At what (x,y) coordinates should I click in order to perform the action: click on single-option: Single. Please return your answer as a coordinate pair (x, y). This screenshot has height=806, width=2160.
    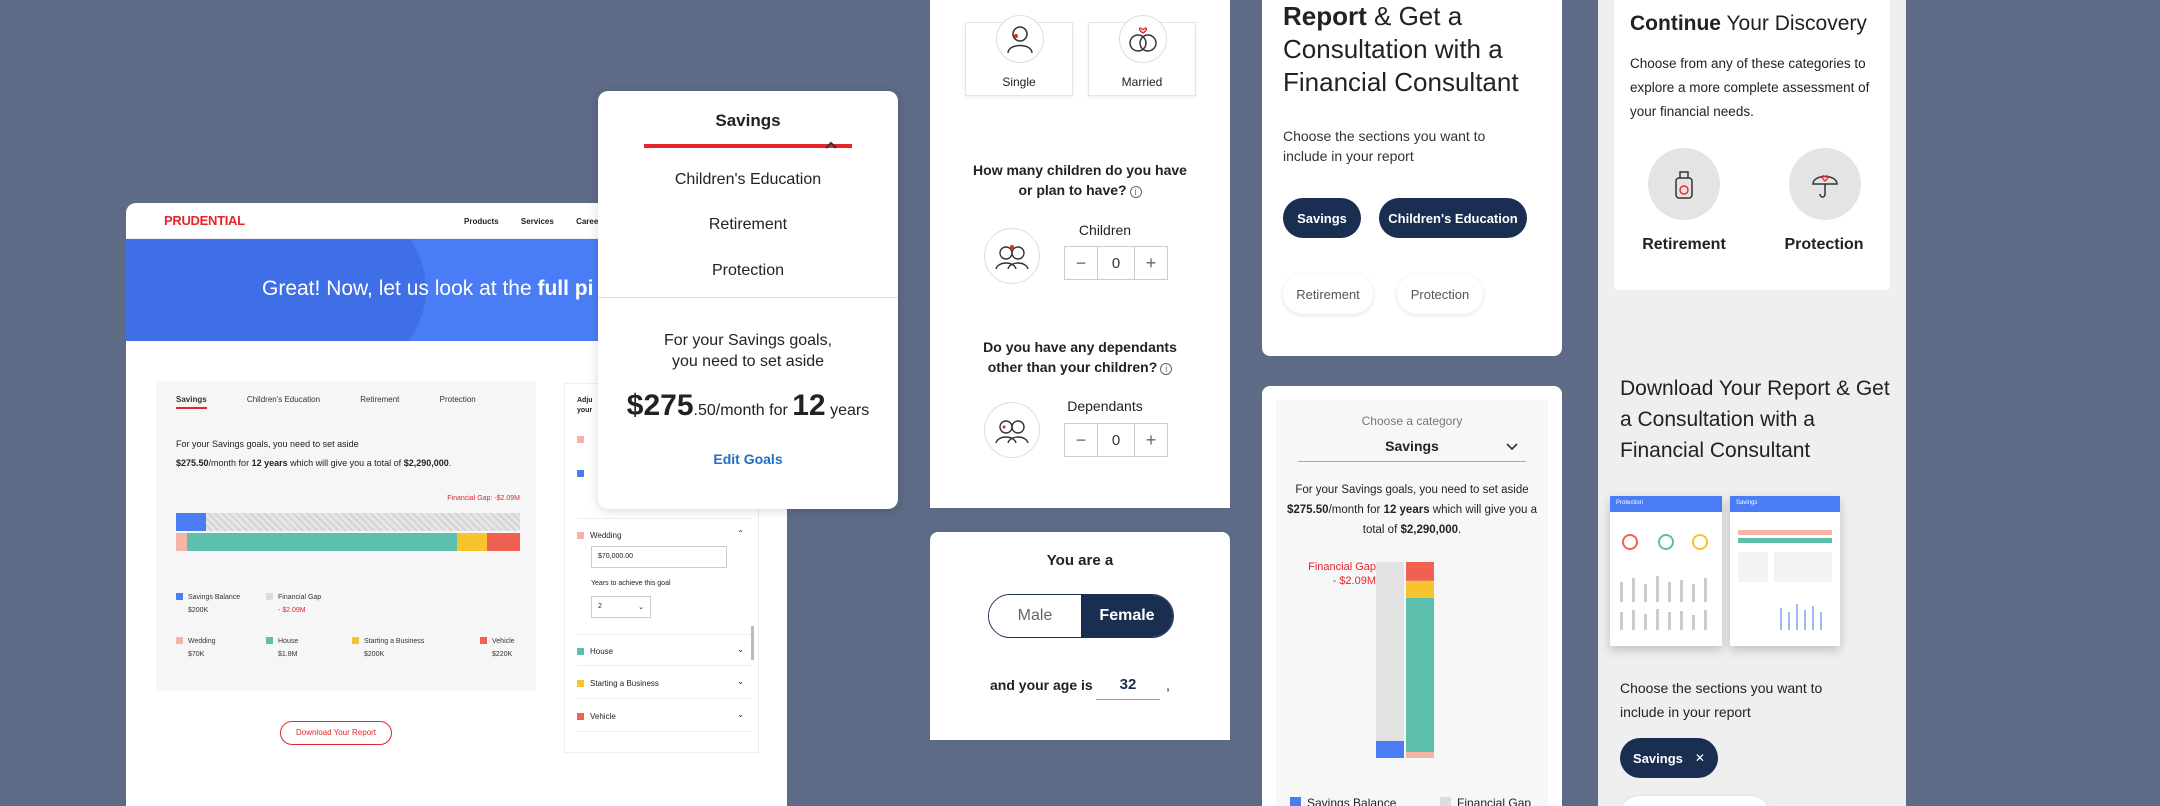
    Looking at the image, I should click on (1019, 55).